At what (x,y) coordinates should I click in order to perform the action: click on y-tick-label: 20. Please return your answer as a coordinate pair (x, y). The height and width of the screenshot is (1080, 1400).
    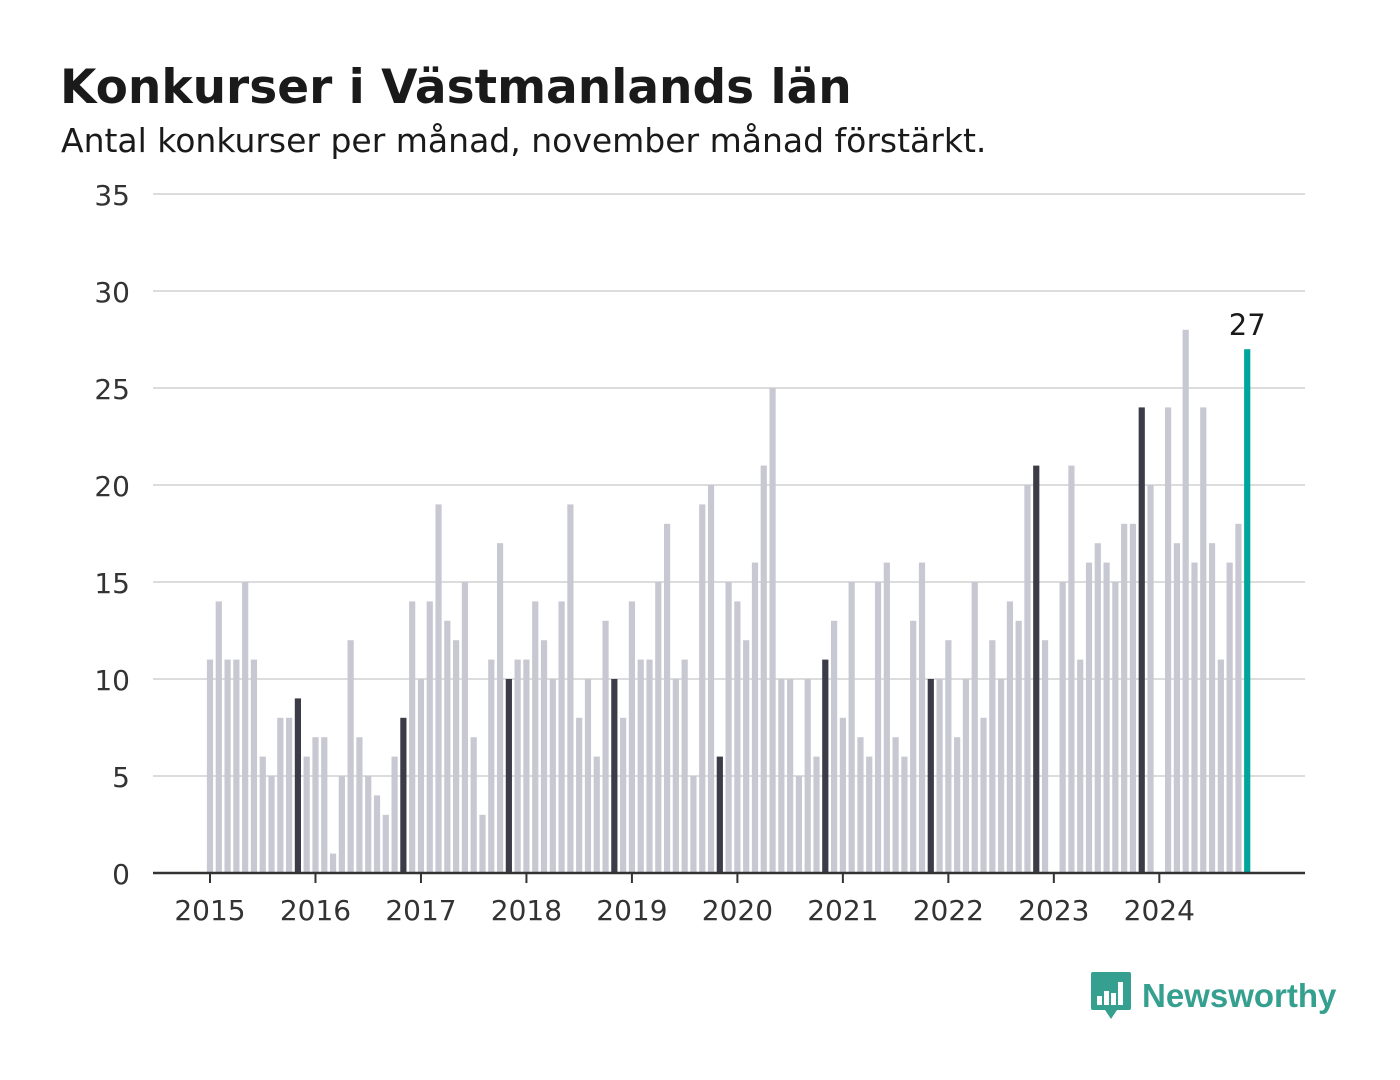
    Looking at the image, I should click on (112, 486).